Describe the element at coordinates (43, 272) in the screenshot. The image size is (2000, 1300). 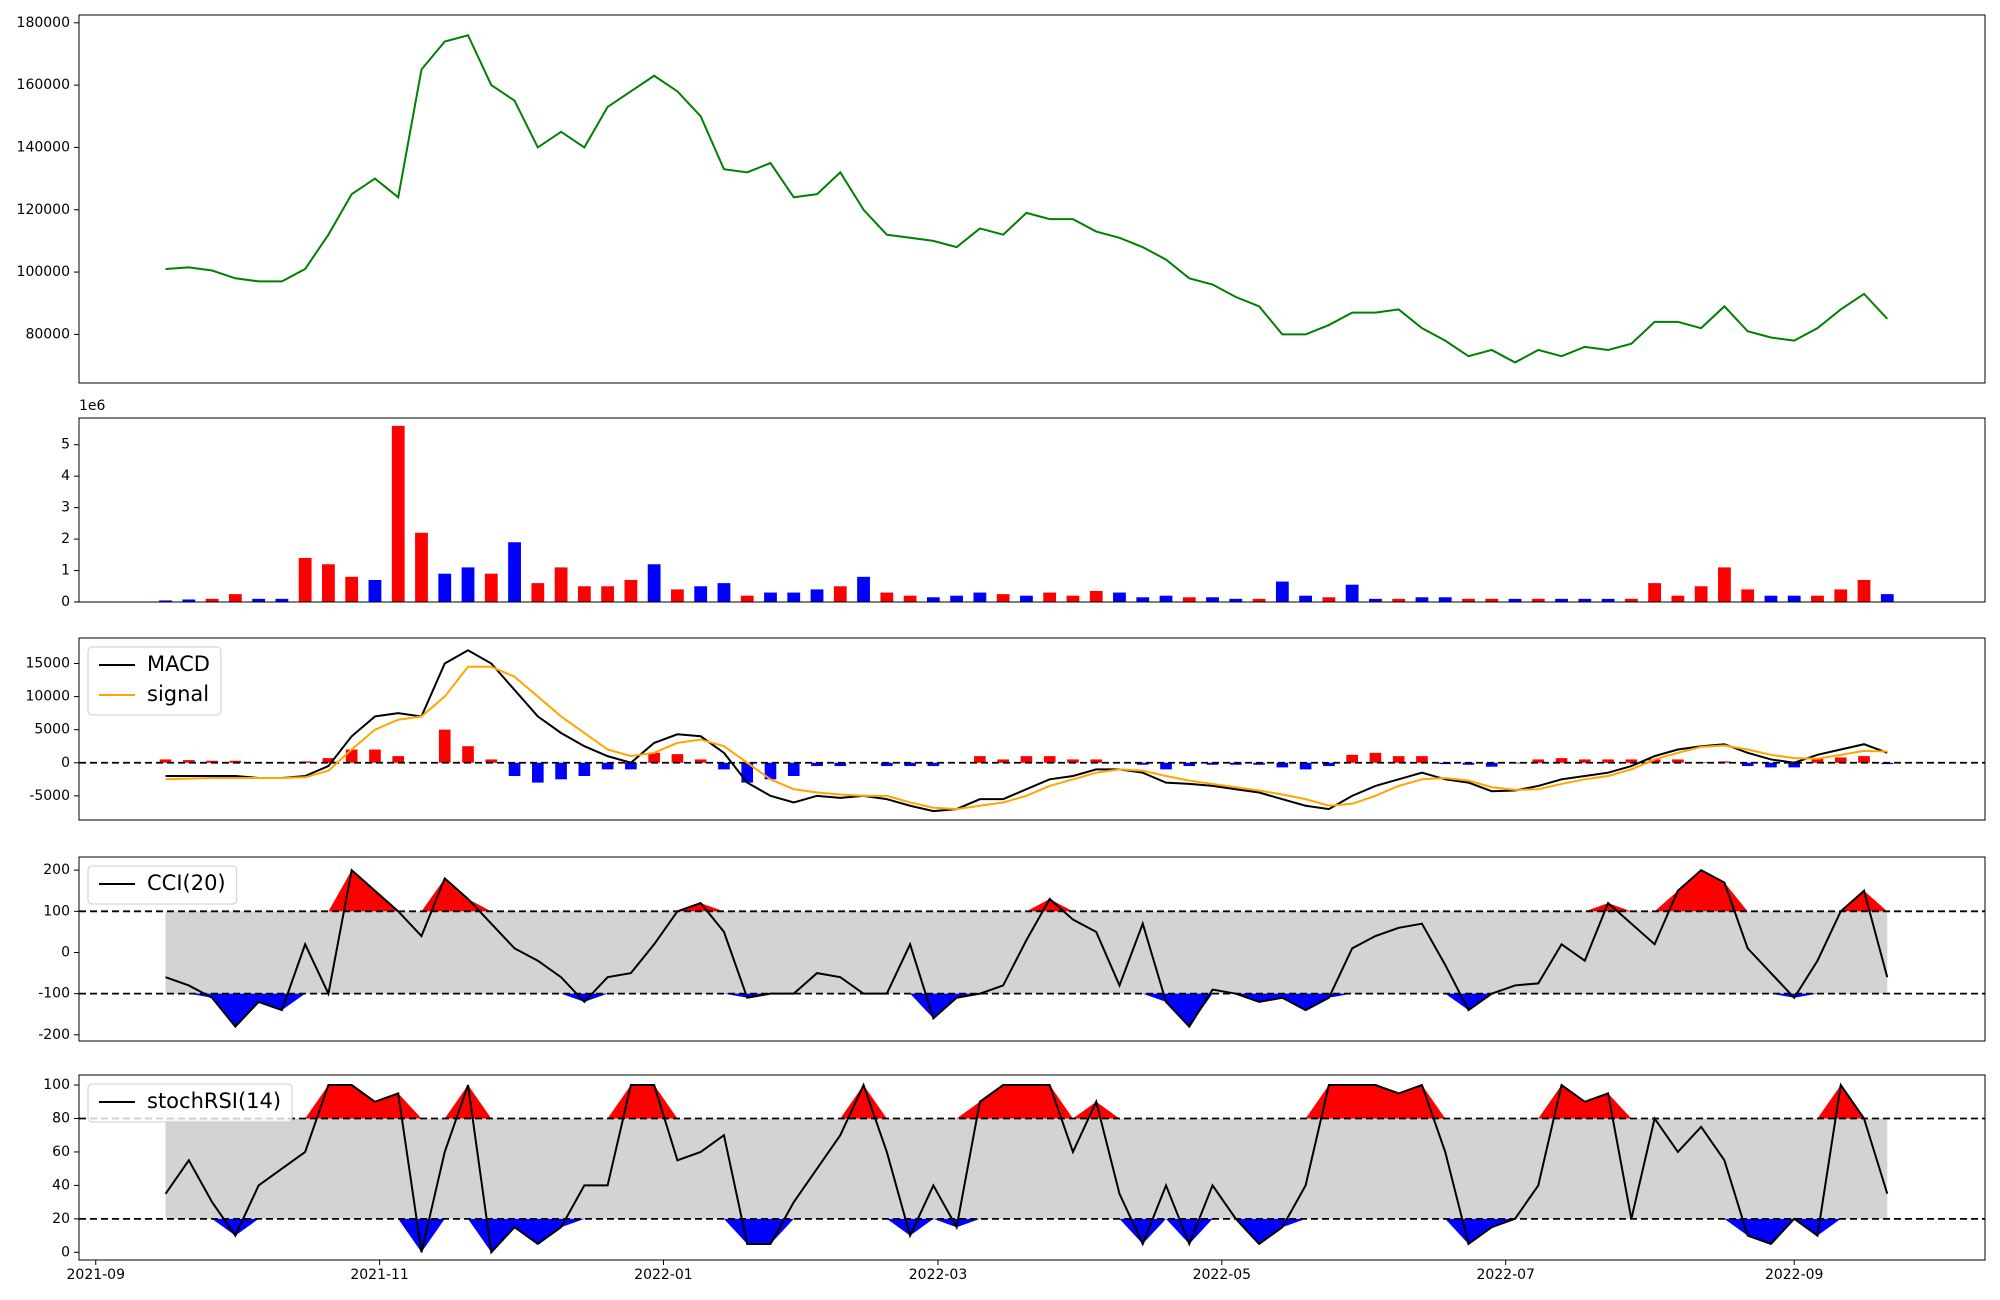
I see `y-tick-label: 100000` at that location.